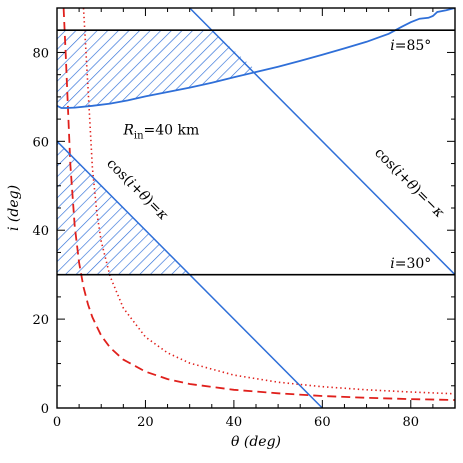  I want to click on y-tick-label: 60, so click(40, 142).